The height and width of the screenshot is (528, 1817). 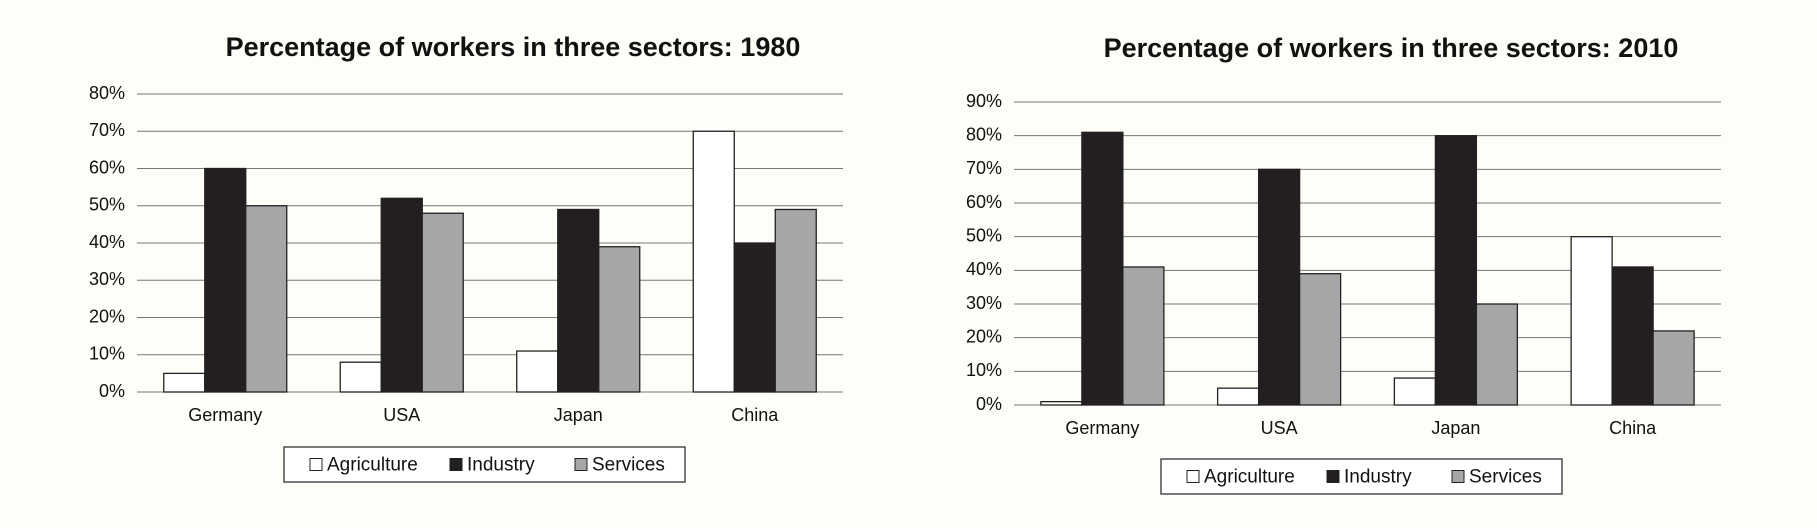 What do you see at coordinates (984, 101) in the screenshot?
I see `y-tick-label: 90%` at bounding box center [984, 101].